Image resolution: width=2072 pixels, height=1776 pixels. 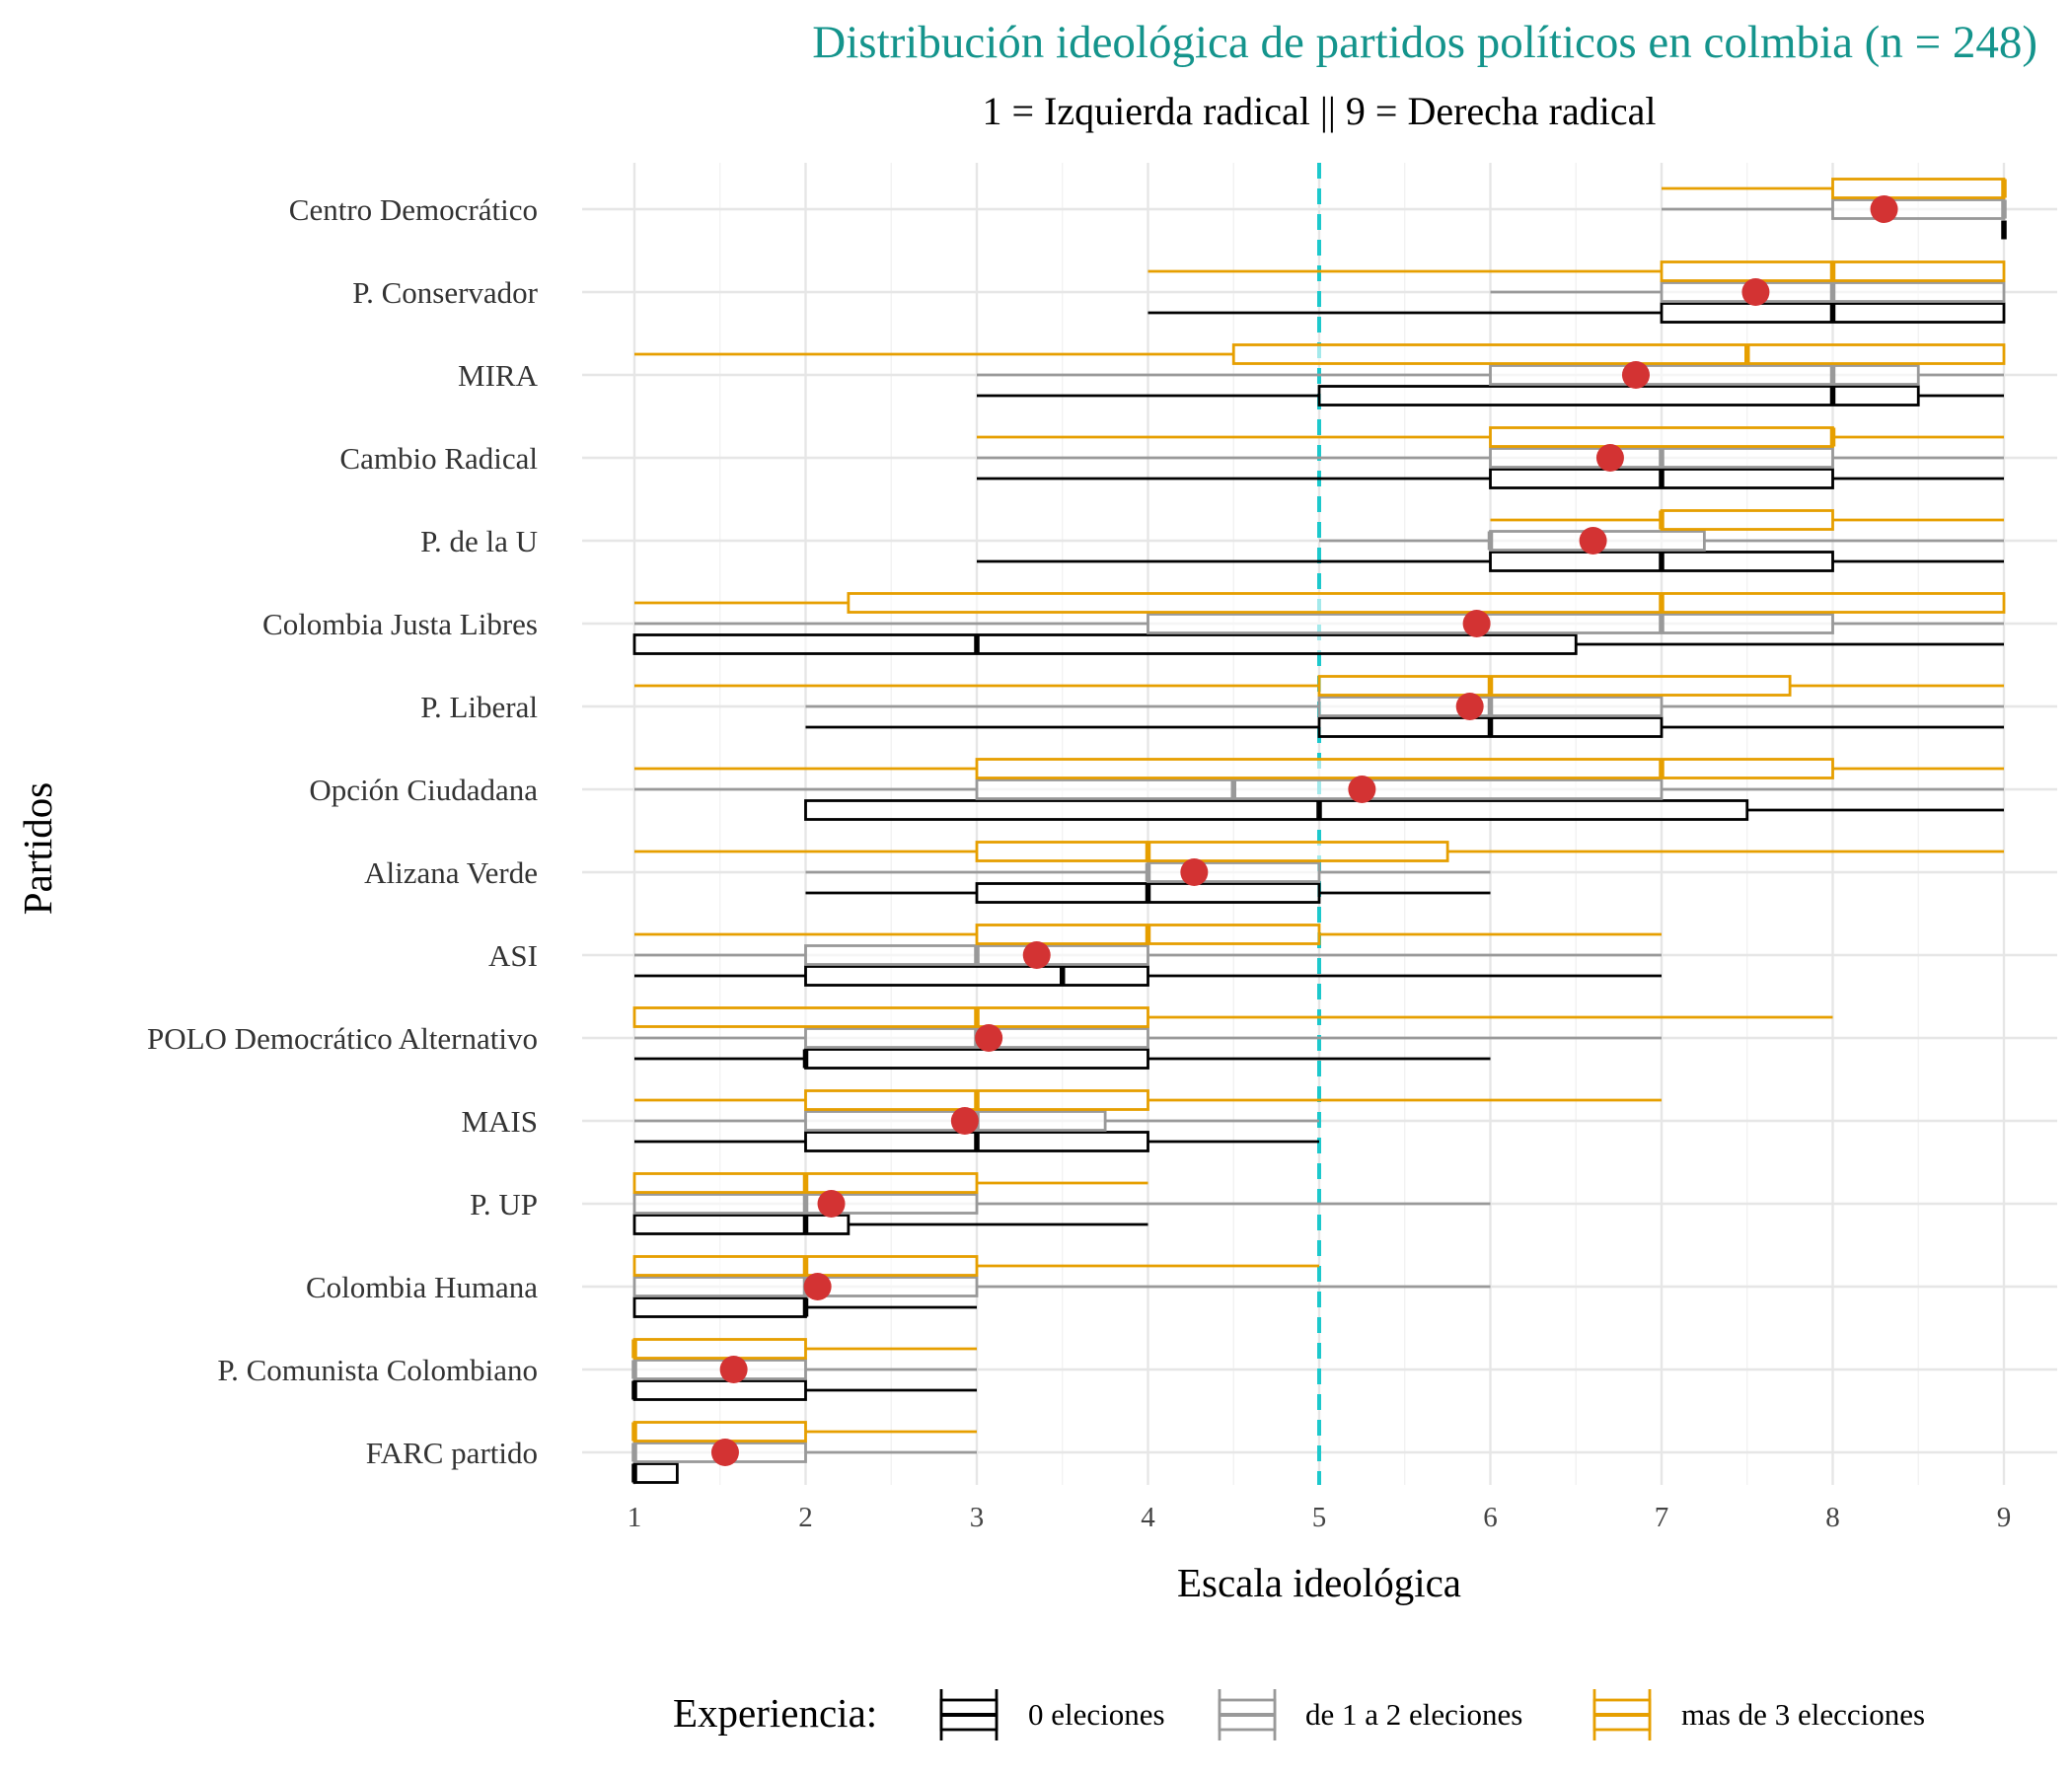 What do you see at coordinates (414, 210) in the screenshot?
I see `party-label: Centro Democrático` at bounding box center [414, 210].